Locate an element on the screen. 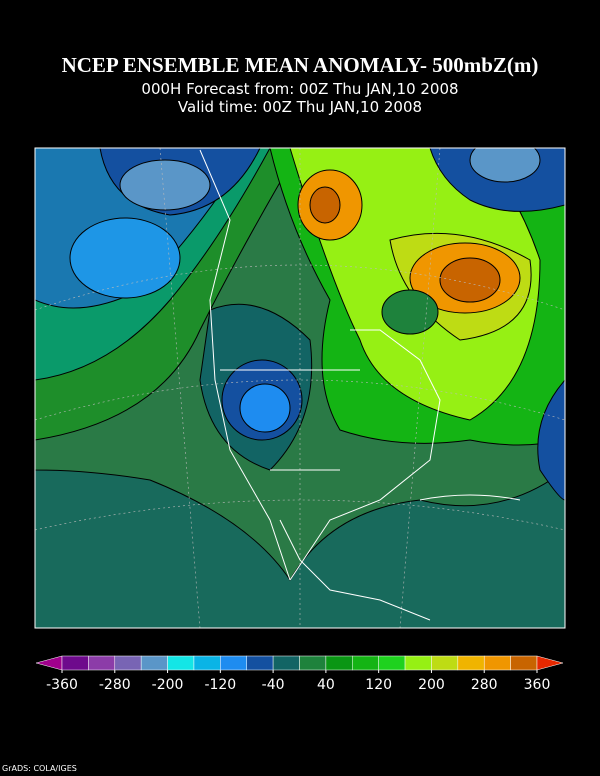  colorbar: -360 -280 -200 -120 -40 40 120 200 280 360 is located at coordinates (299, 674).